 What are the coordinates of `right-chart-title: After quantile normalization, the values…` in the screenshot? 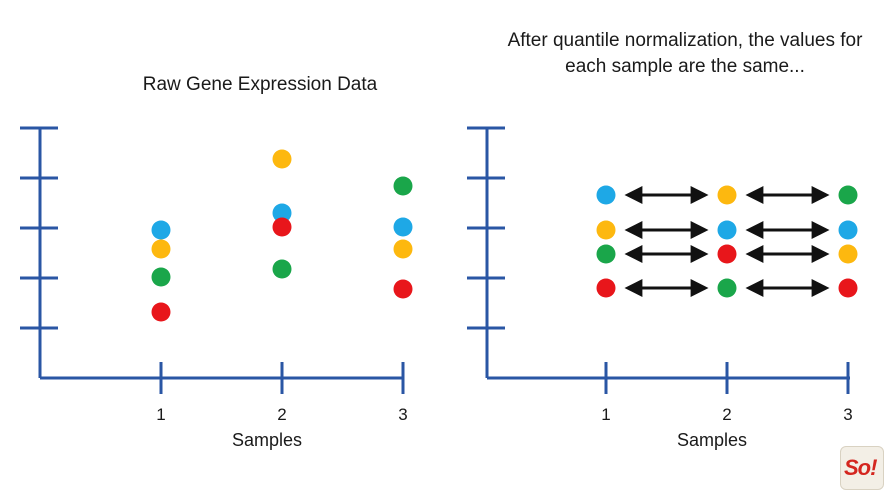 It's located at (685, 53).